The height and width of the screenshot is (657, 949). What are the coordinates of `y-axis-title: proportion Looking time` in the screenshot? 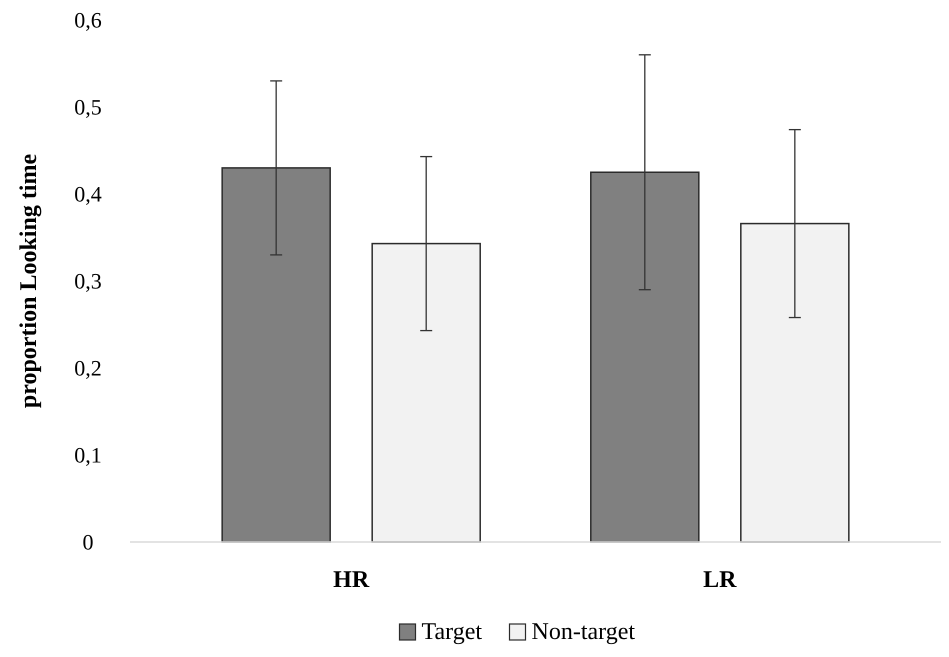 It's located at (29, 281).